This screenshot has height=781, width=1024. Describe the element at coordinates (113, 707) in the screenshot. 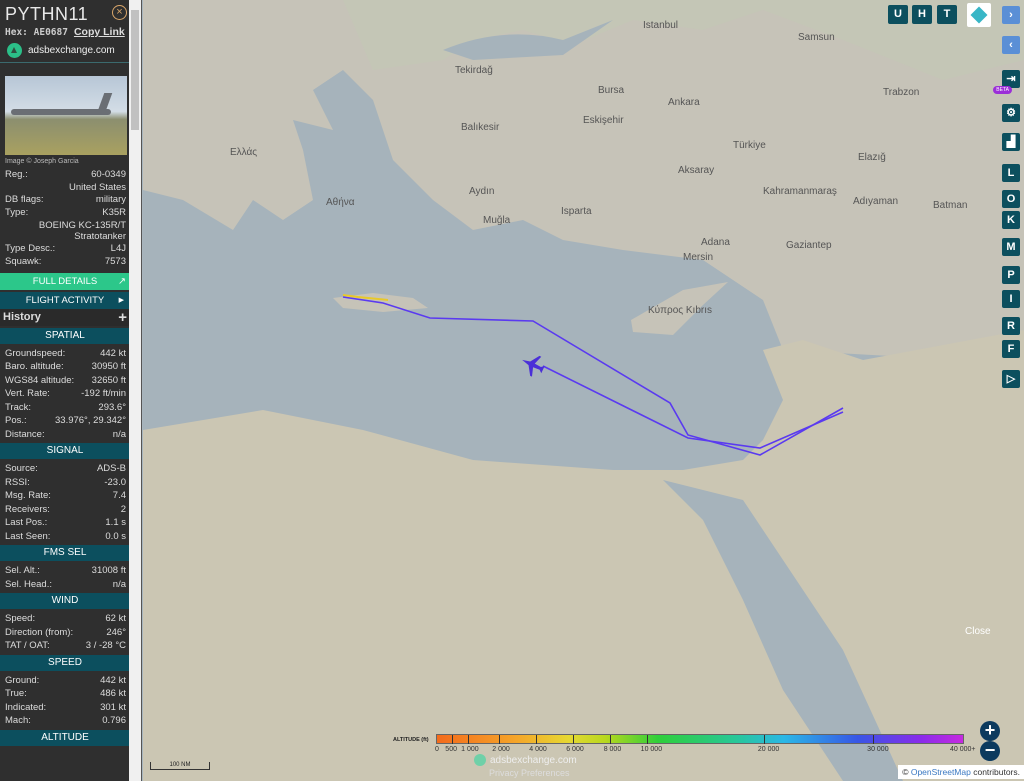

I see `stat-value: 301 kt` at that location.